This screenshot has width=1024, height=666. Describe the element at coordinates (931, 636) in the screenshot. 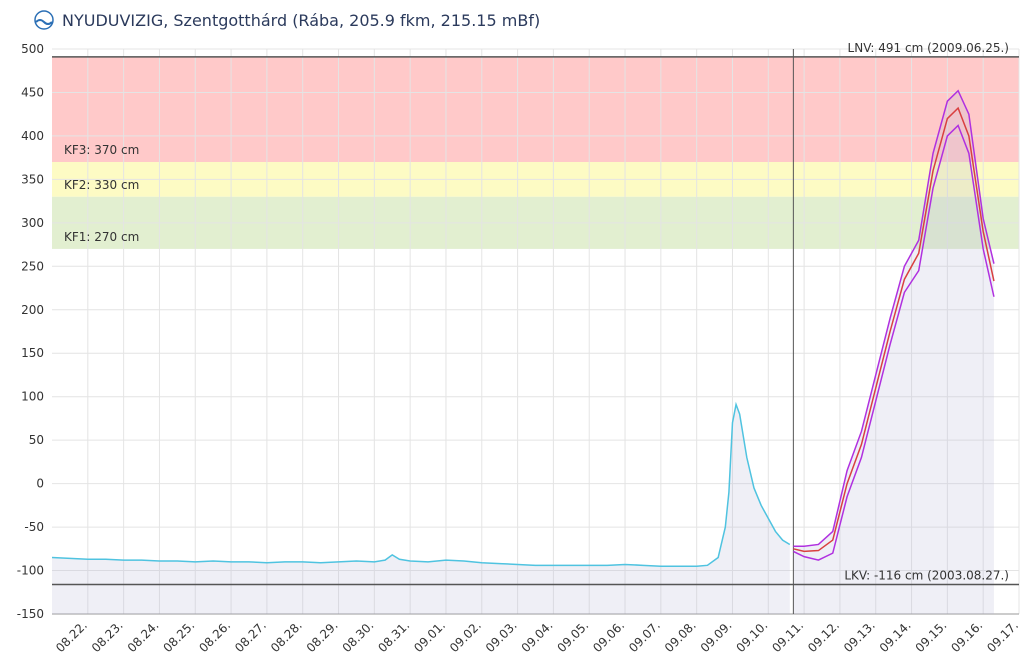

I see `x-tick-label: 09.15.` at that location.